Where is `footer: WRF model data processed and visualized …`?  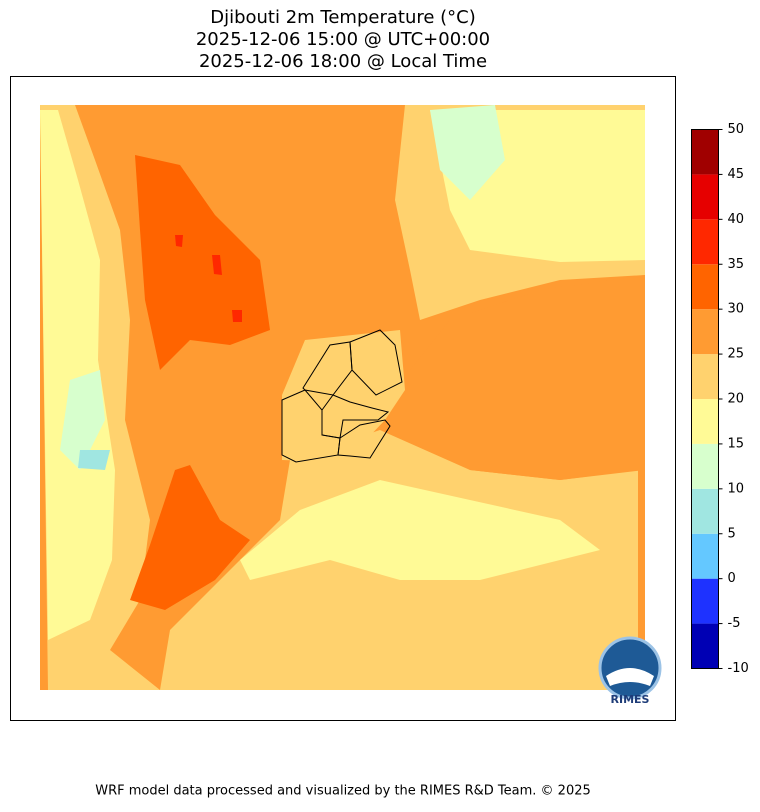 footer: WRF model data processed and visualized … is located at coordinates (343, 791).